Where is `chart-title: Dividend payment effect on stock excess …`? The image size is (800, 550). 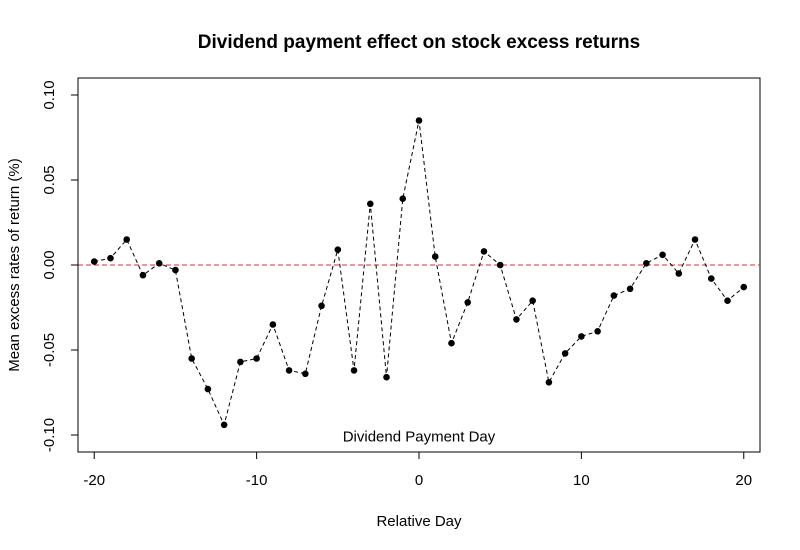 chart-title: Dividend payment effect on stock excess … is located at coordinates (419, 42).